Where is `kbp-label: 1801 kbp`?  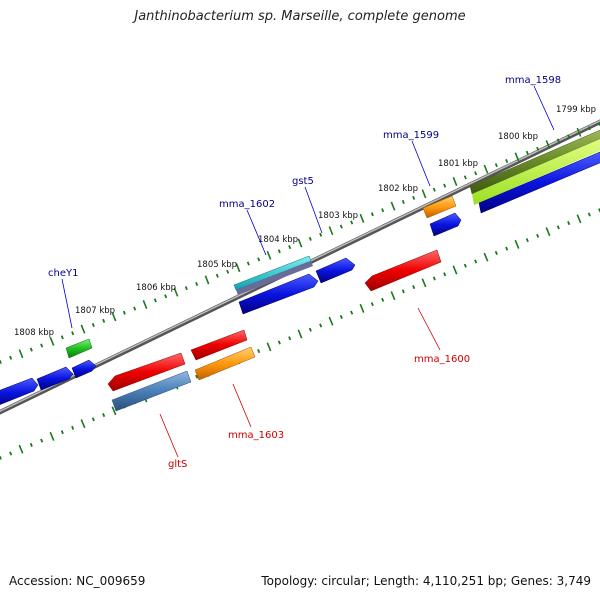 kbp-label: 1801 kbp is located at coordinates (458, 164).